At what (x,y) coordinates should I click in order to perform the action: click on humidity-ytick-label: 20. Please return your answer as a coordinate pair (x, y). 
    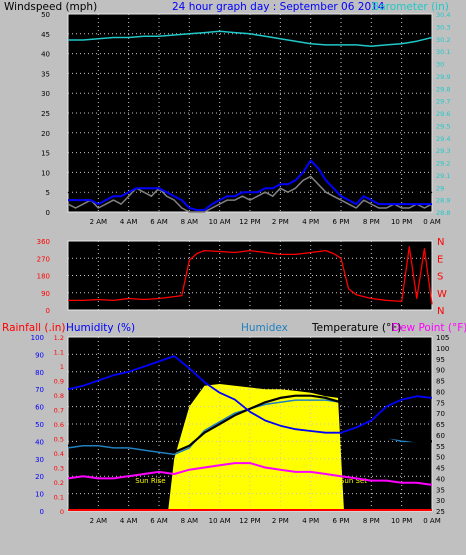
    Looking at the image, I should click on (39, 477).